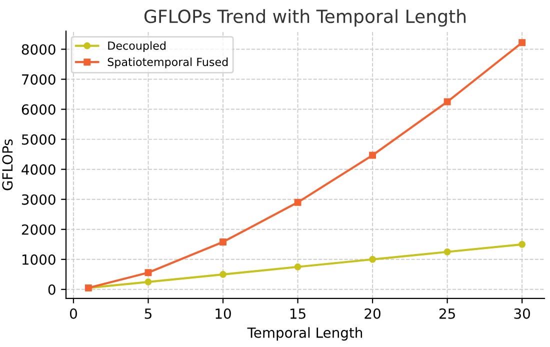  I want to click on y-tick-label: 7000, so click(39, 79).